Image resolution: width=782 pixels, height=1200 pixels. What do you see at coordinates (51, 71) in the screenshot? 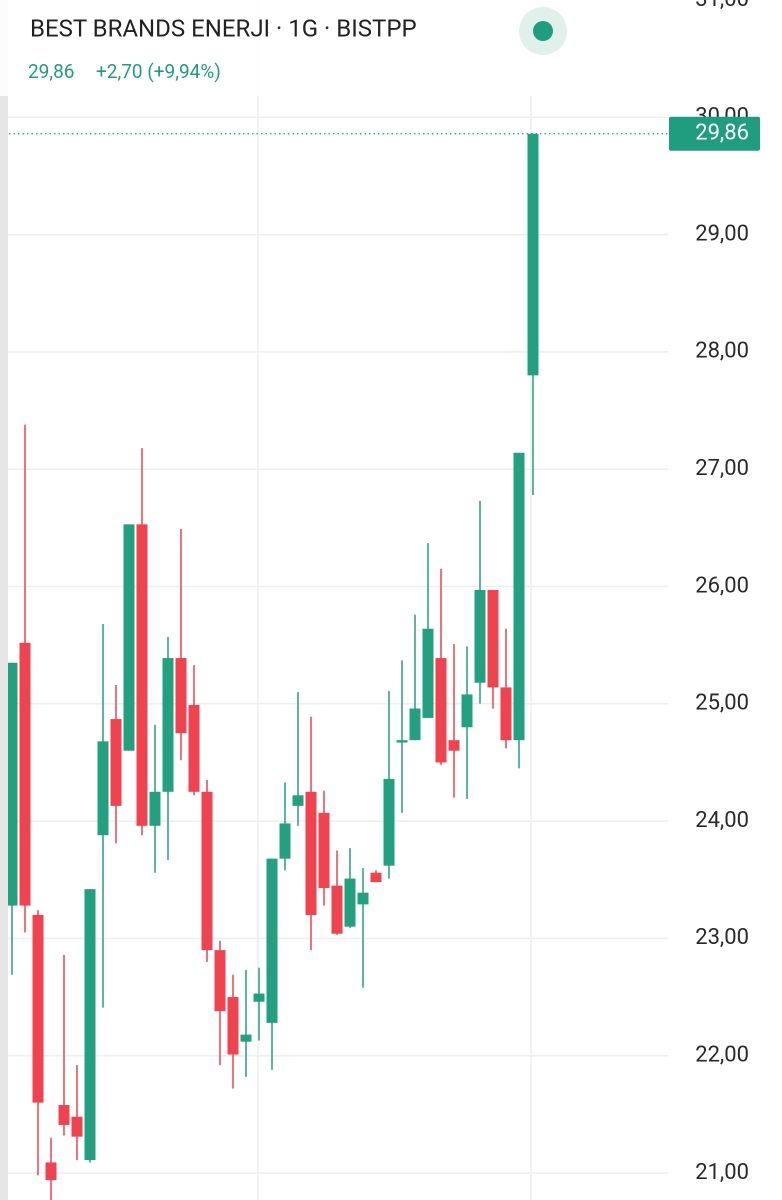
I see `price: 29,86` at bounding box center [51, 71].